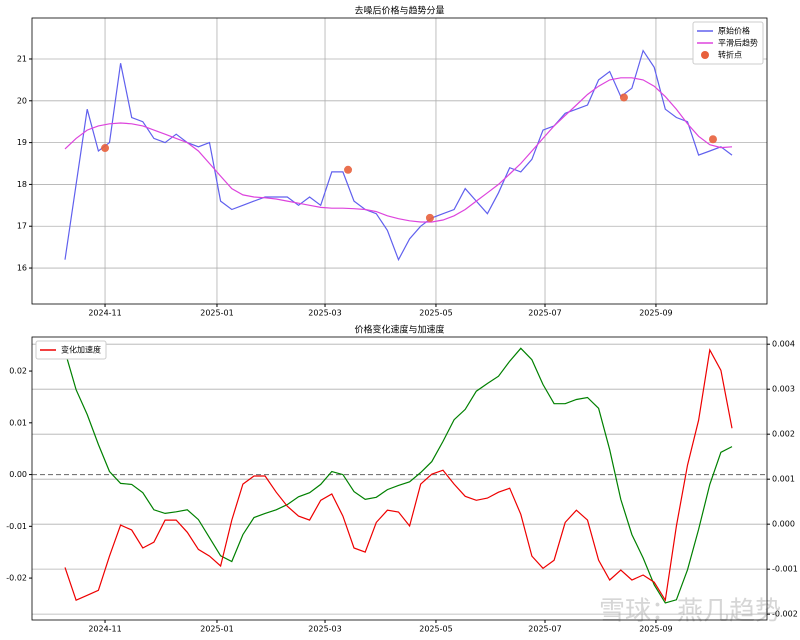  I want to click on chart-title: 价格变化速度与加速度, so click(399, 330).